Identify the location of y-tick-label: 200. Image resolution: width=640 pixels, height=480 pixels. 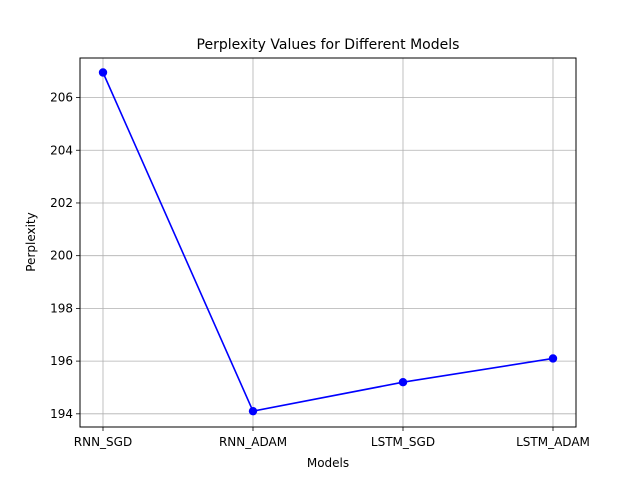
(61, 256).